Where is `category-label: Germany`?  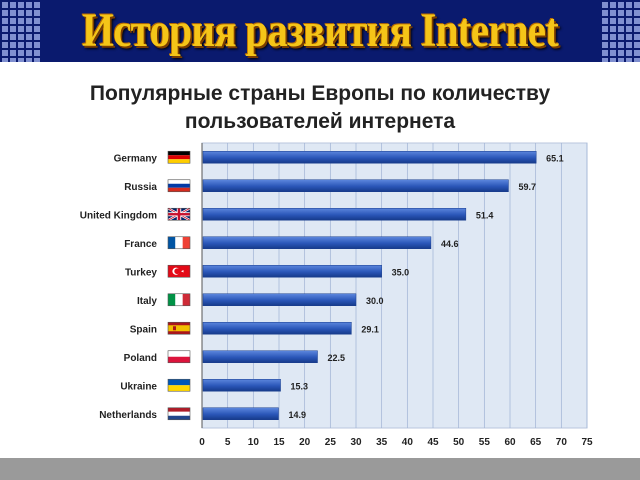
category-label: Germany is located at coordinates (136, 158).